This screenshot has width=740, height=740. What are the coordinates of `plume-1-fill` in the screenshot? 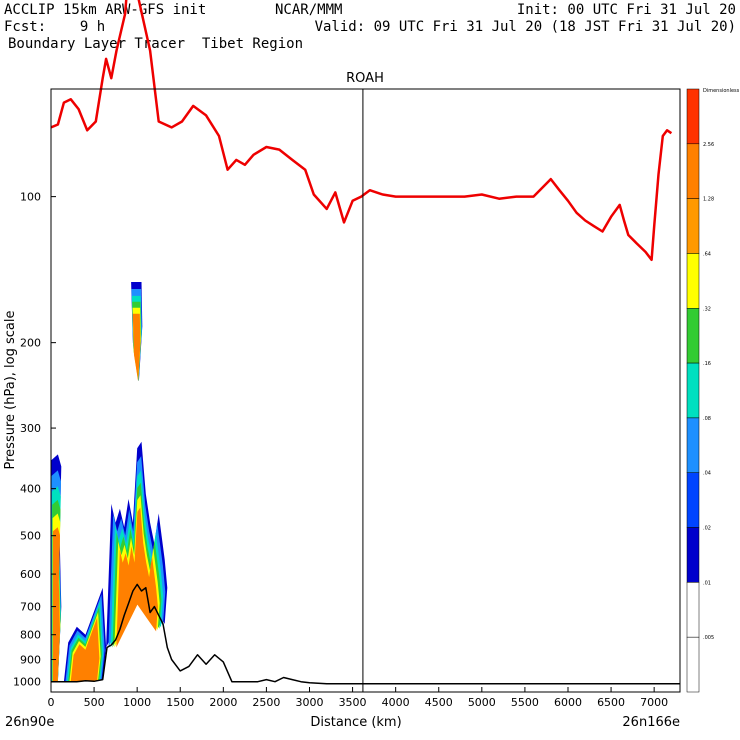 It's located at (56, 604).